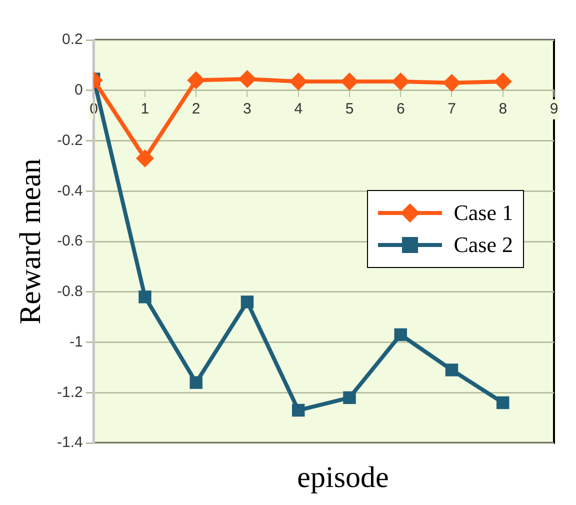 This screenshot has width=576, height=505. Describe the element at coordinates (483, 213) in the screenshot. I see `legend-label: Case 1` at that location.